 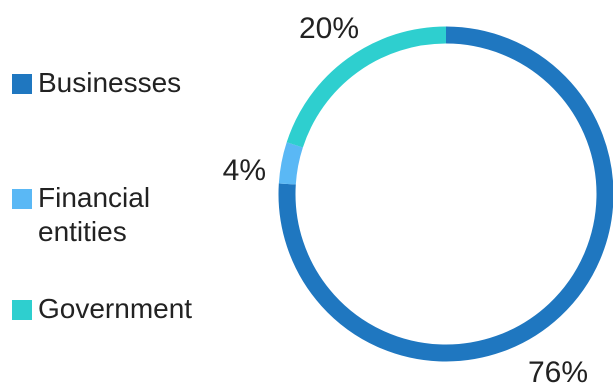 I want to click on legend-swatch-financial-entities, so click(x=22, y=199).